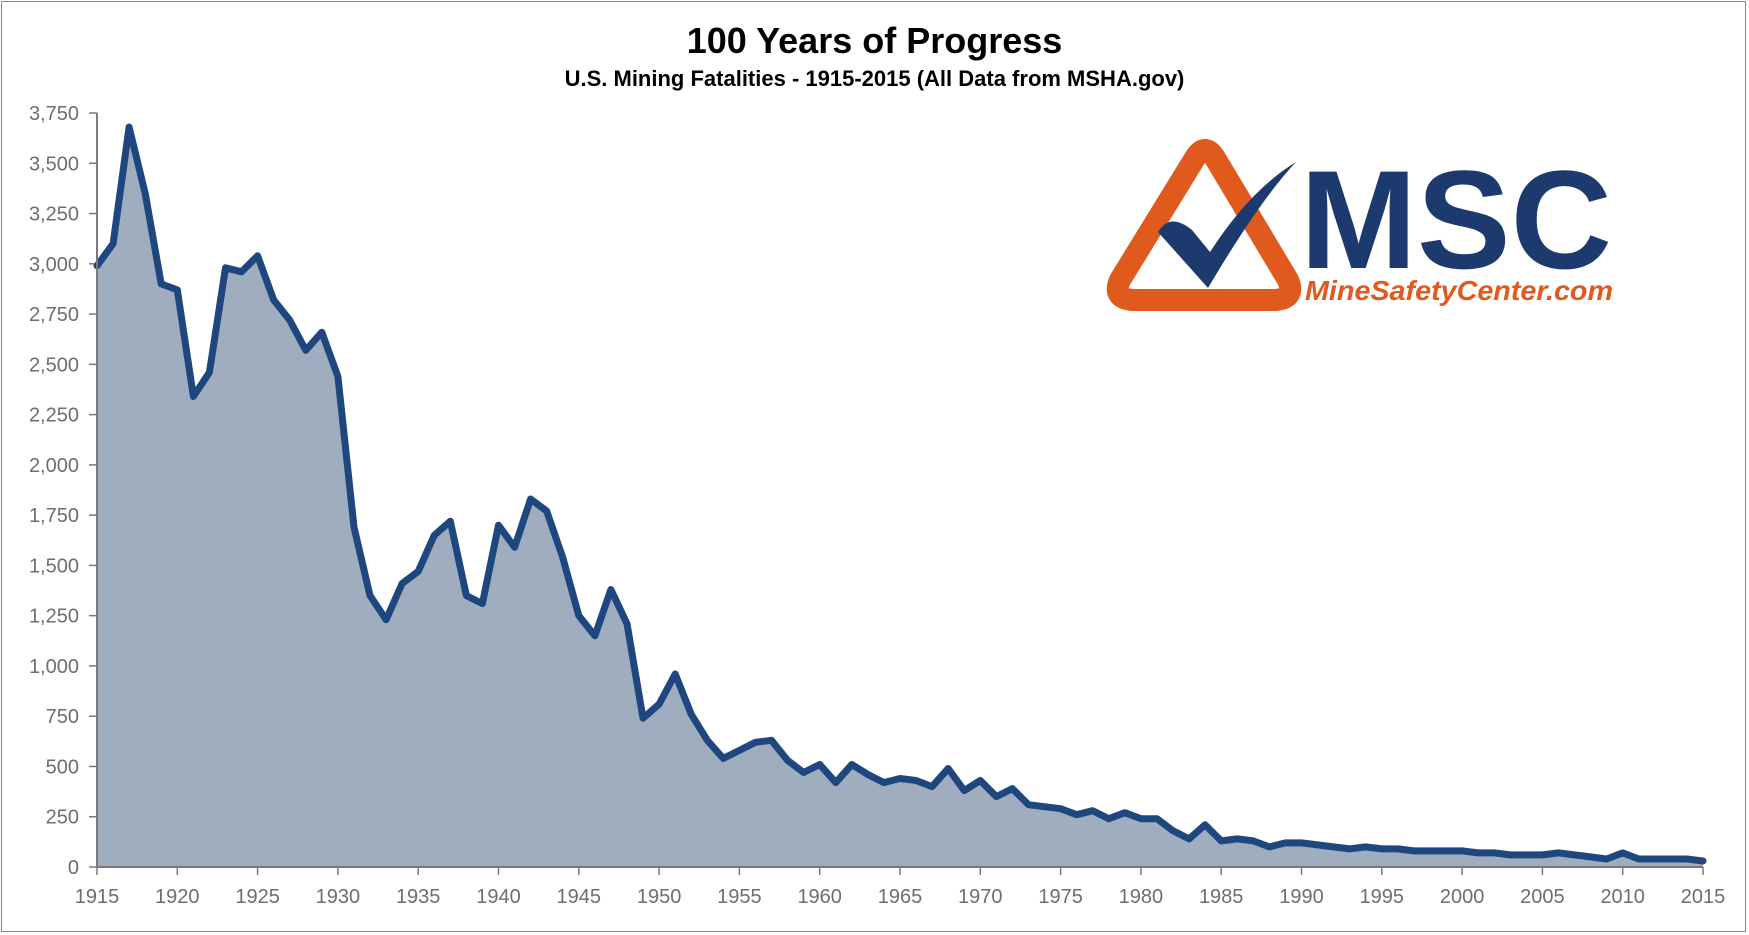 This screenshot has width=1749, height=935. I want to click on data-point-1998, so click(1430, 851).